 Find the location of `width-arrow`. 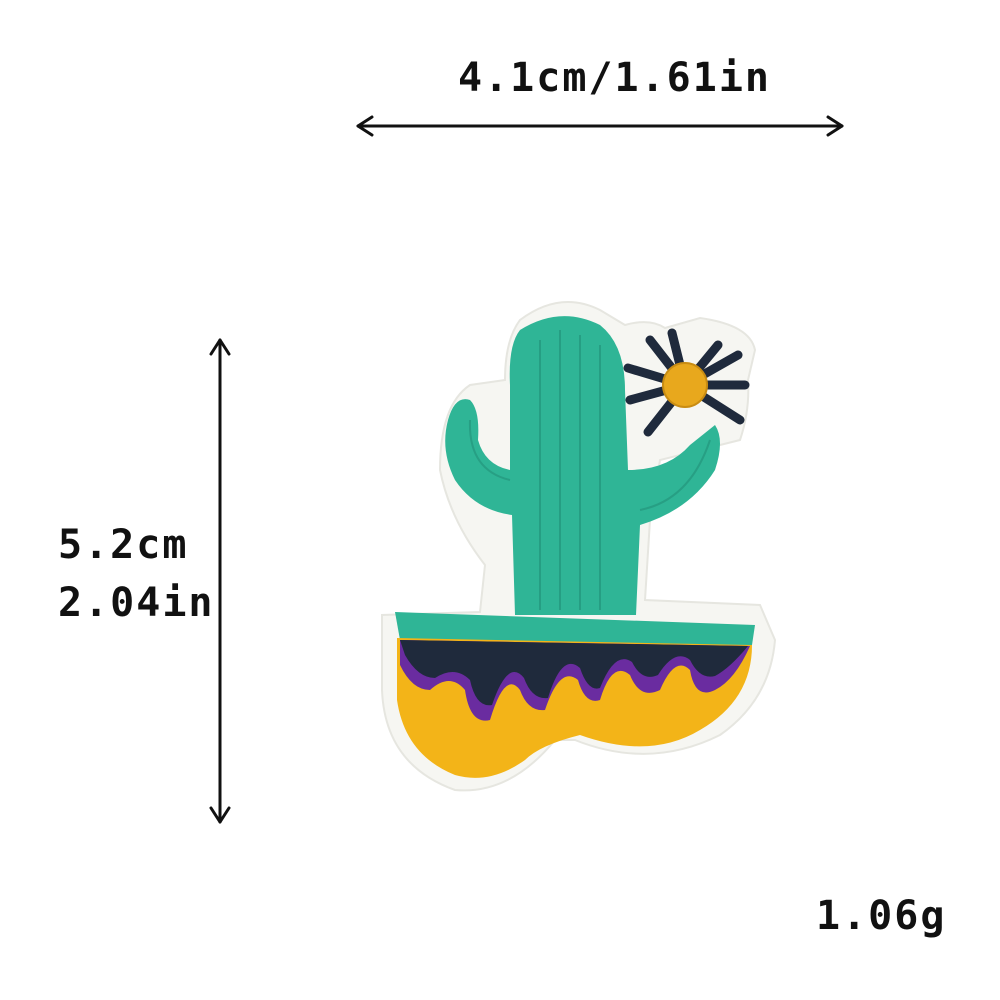

width-arrow is located at coordinates (600, 126).